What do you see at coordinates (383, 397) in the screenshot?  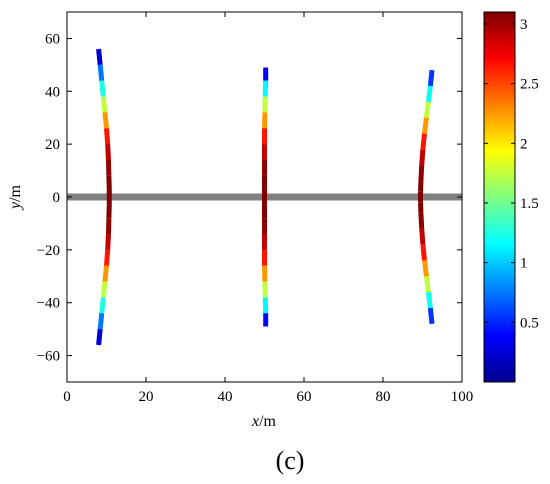 I see `x-tick-label: 80` at bounding box center [383, 397].